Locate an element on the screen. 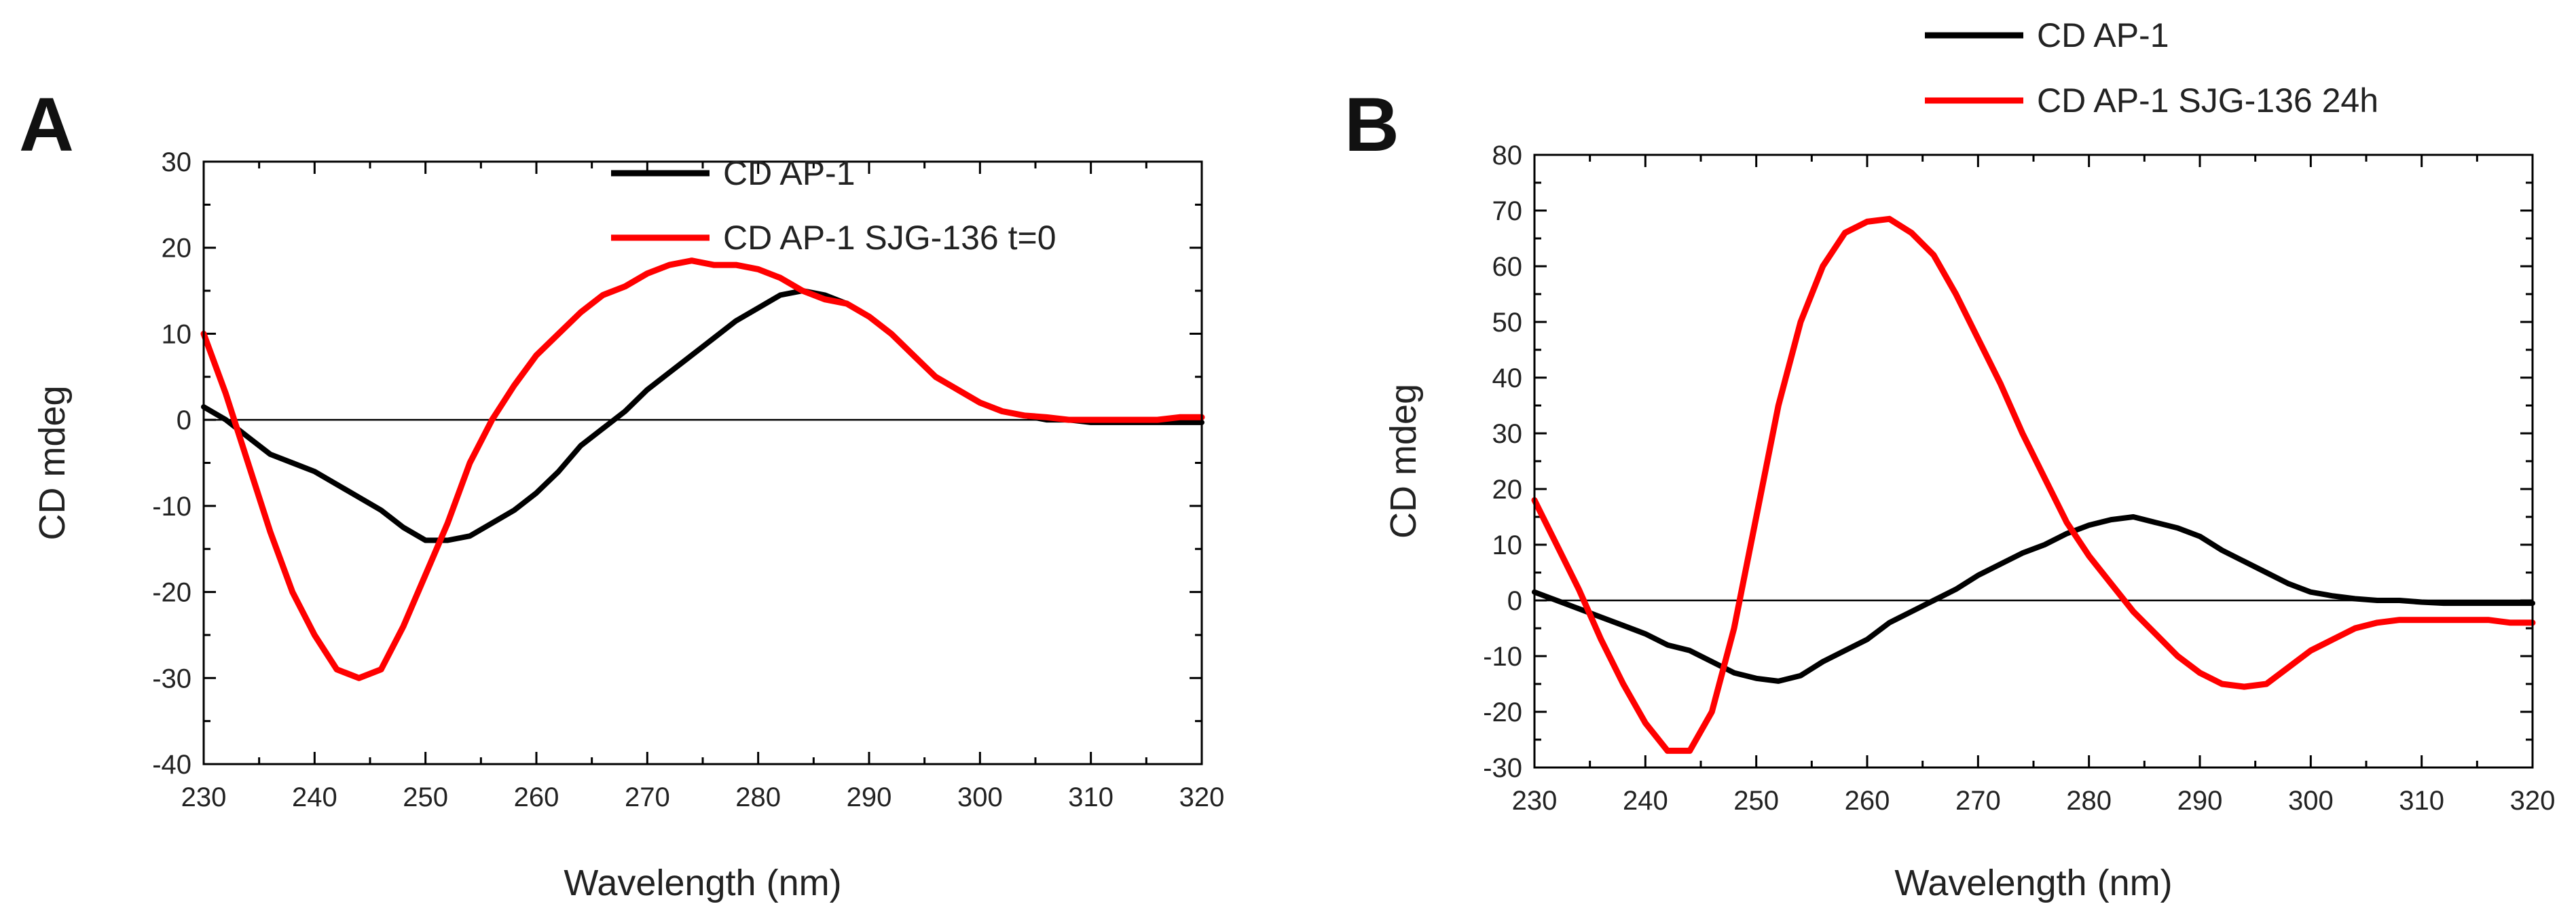  legend: CD AP-1 CD AP-1 SJG-136 24h is located at coordinates (2151, 68).